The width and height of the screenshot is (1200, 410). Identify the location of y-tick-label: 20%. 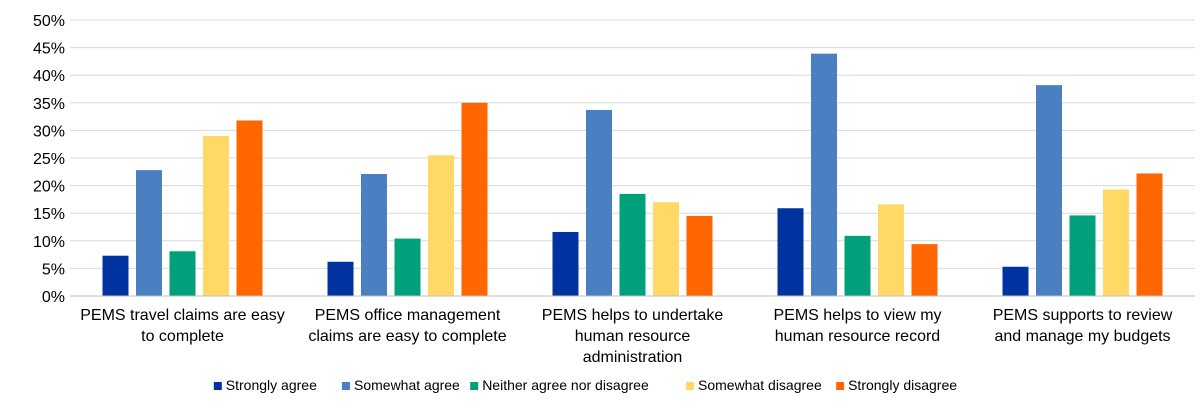
(49, 187).